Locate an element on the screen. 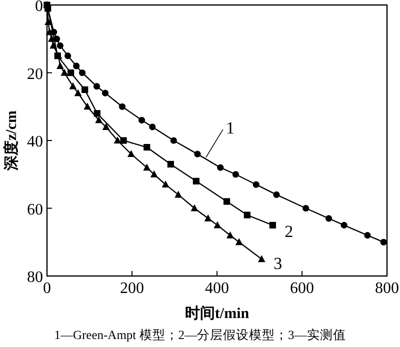  annotation: 3 is located at coordinates (278, 264).